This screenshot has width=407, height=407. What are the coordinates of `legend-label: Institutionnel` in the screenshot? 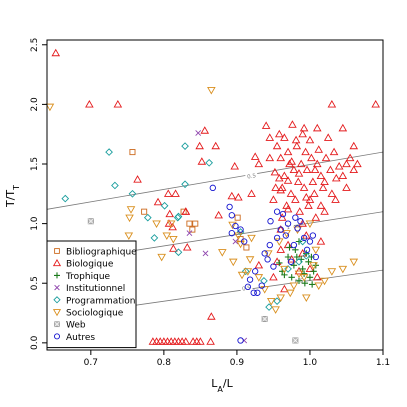 It's located at (95, 289).